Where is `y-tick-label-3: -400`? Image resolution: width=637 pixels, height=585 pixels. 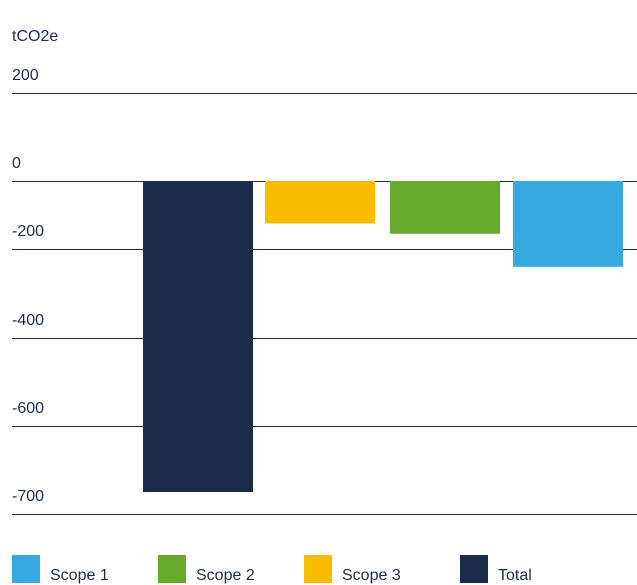 y-tick-label-3: -400 is located at coordinates (28, 320).